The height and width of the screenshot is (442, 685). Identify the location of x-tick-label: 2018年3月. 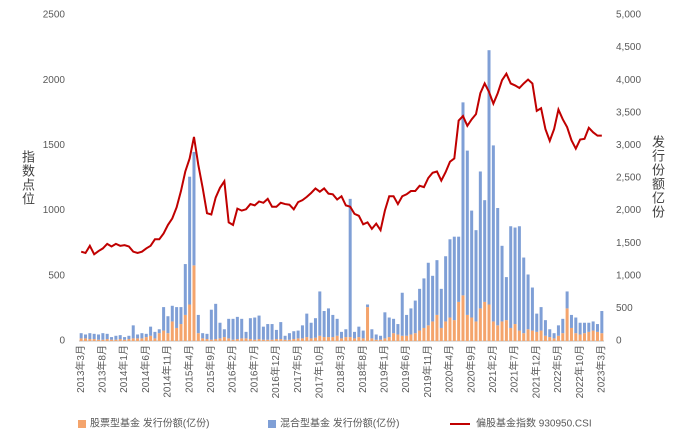
(340, 369).